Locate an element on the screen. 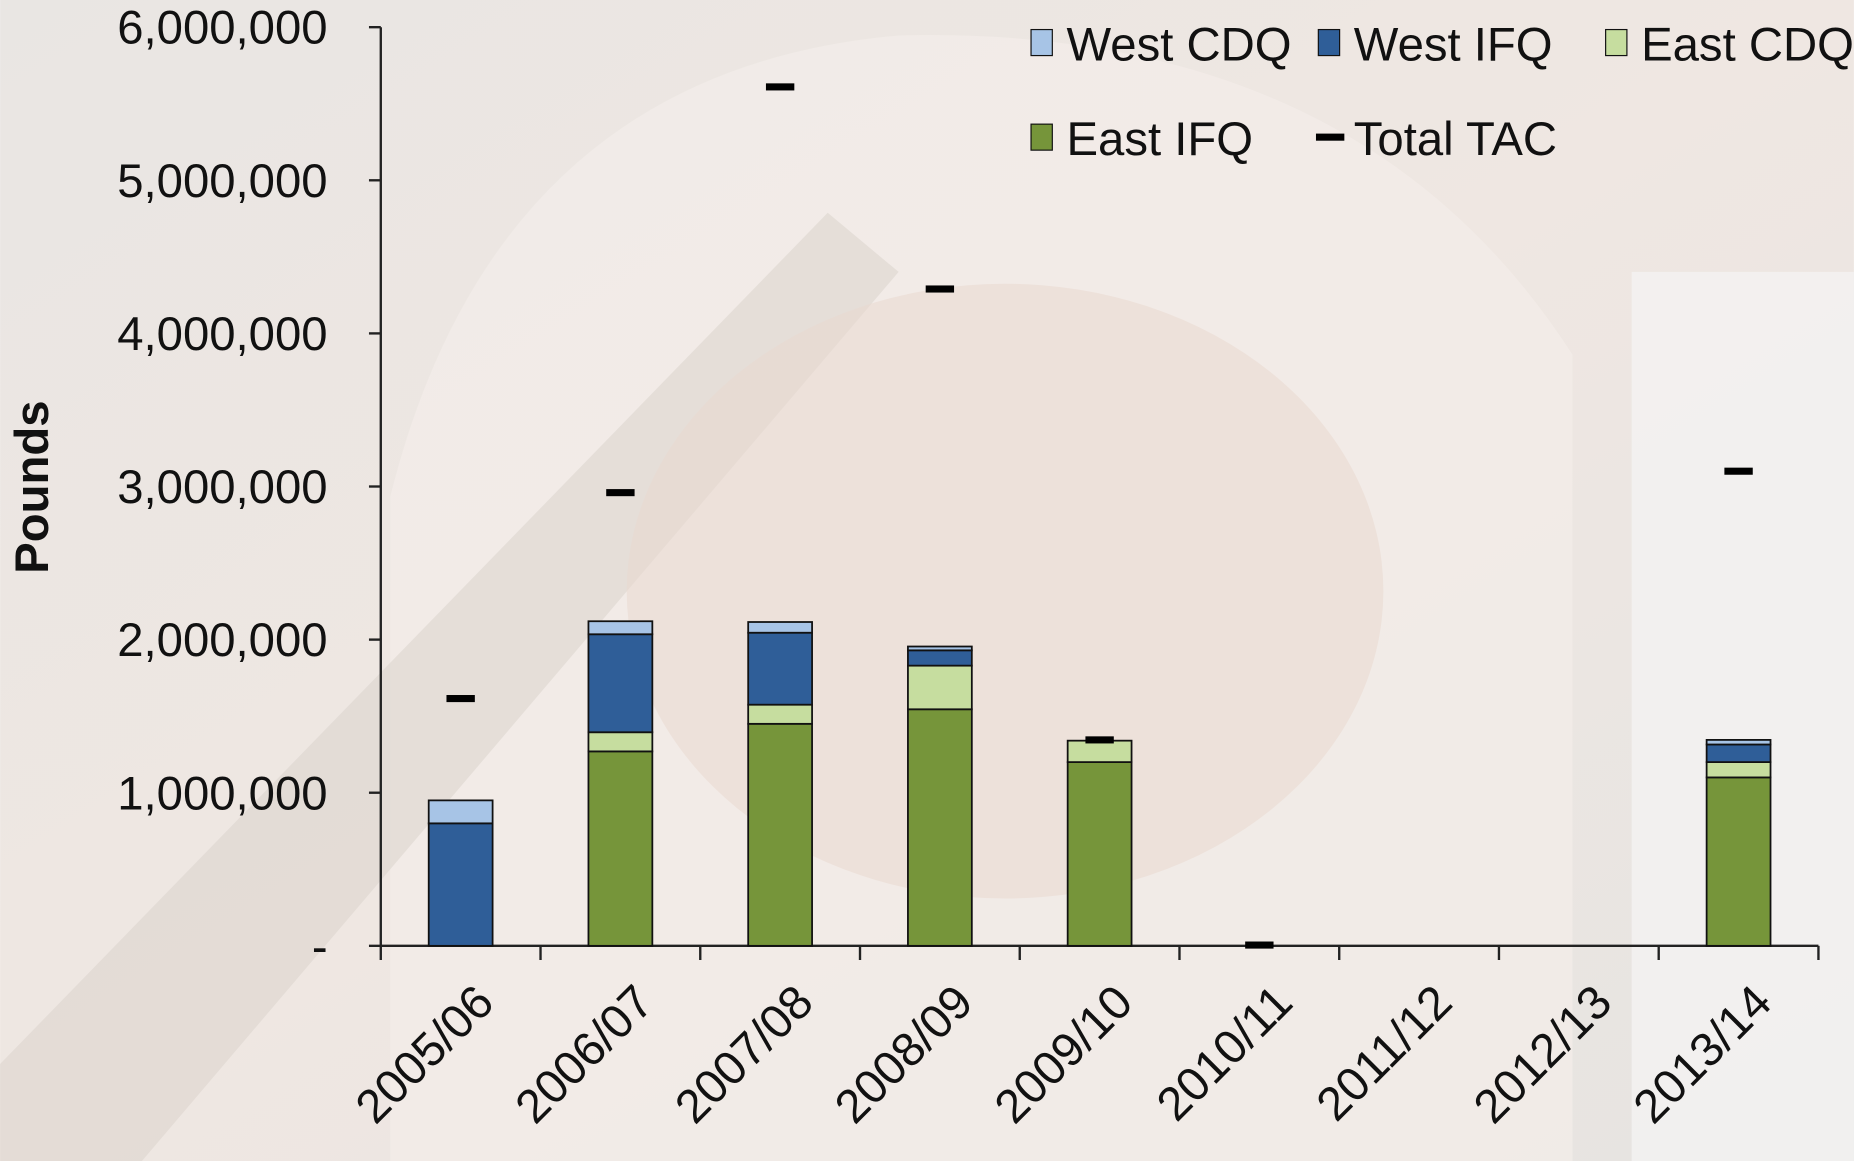 This screenshot has width=1854, height=1161. y-tick-label: 5,000,000 is located at coordinates (222, 181).